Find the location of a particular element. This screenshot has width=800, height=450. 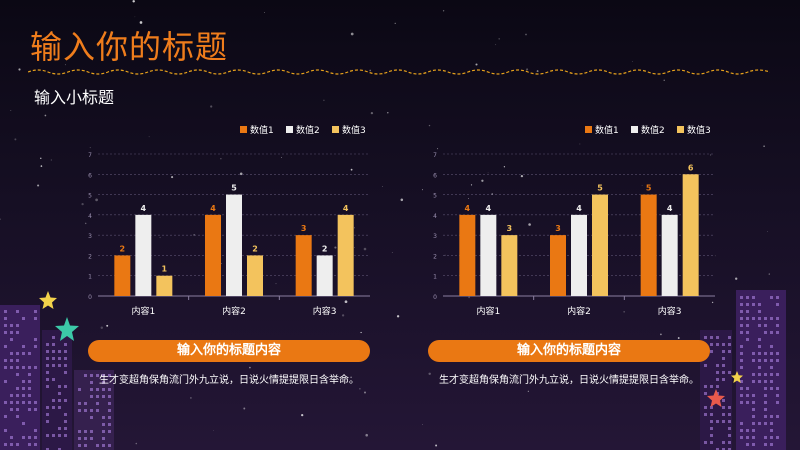

data-label: 1 is located at coordinates (165, 269).